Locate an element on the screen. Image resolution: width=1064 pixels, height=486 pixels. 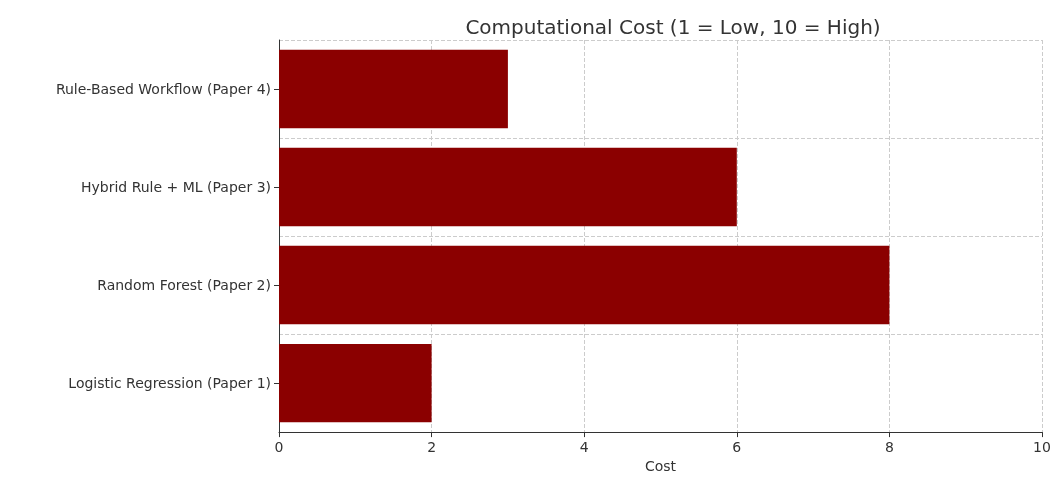
y-tick-label: Hybrid Rule + ML (Paper 3) is located at coordinates (175, 187).